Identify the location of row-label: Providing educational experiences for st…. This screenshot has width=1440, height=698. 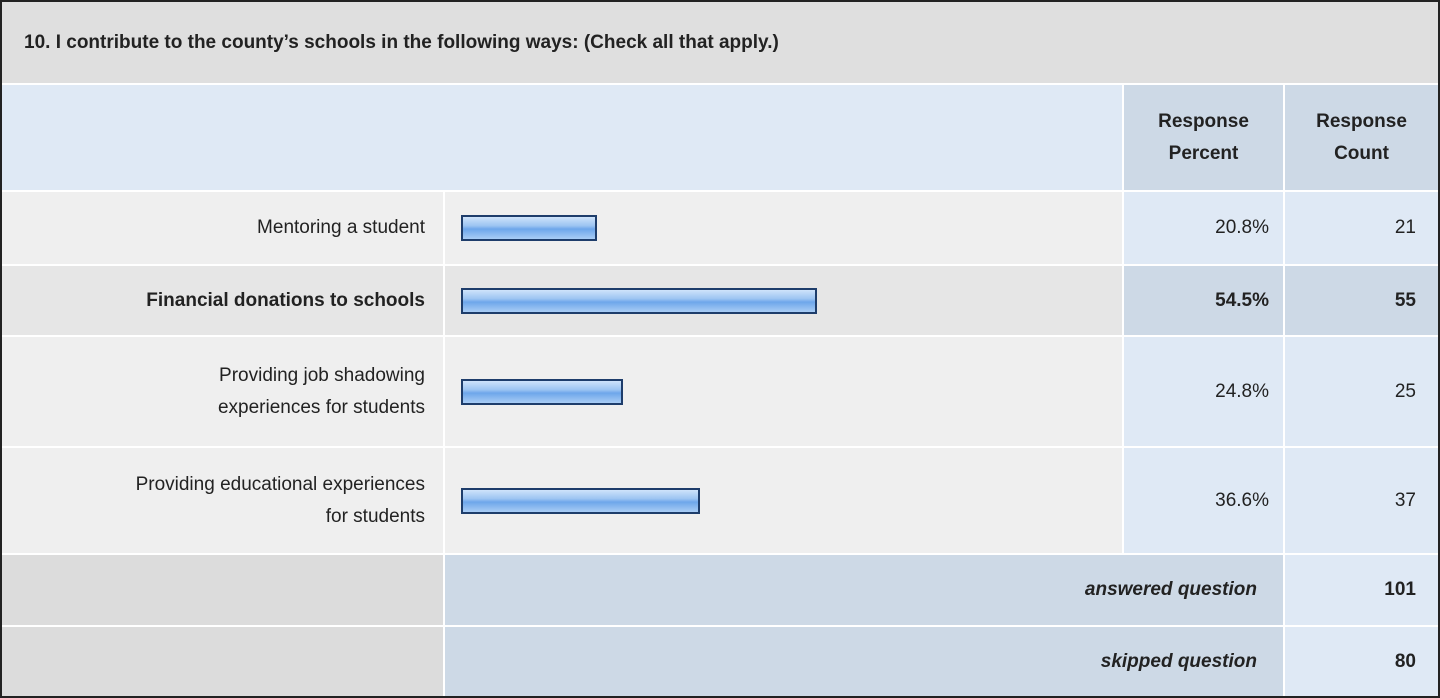
(222, 500).